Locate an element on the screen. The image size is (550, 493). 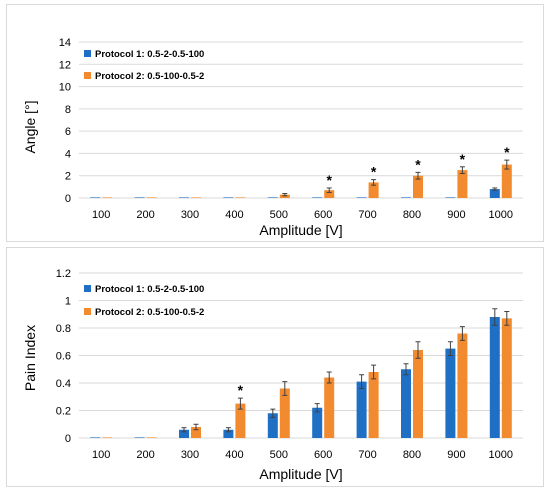
y-tick-label: 10 is located at coordinates (65, 88).